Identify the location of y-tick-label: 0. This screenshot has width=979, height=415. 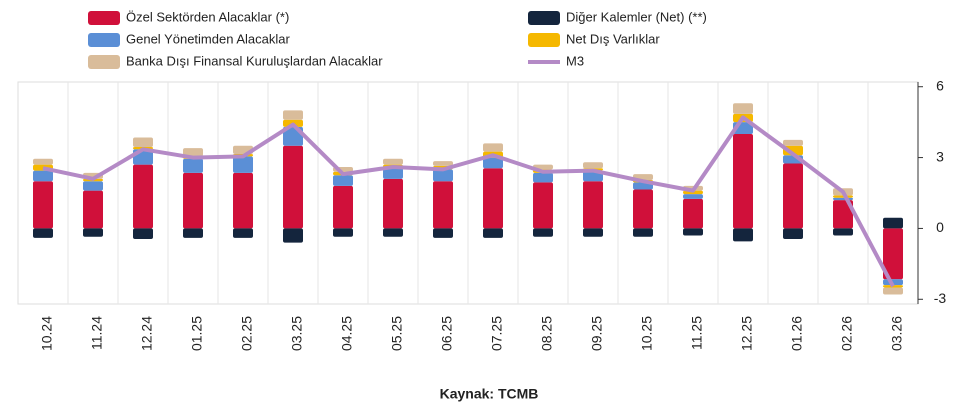
(940, 227).